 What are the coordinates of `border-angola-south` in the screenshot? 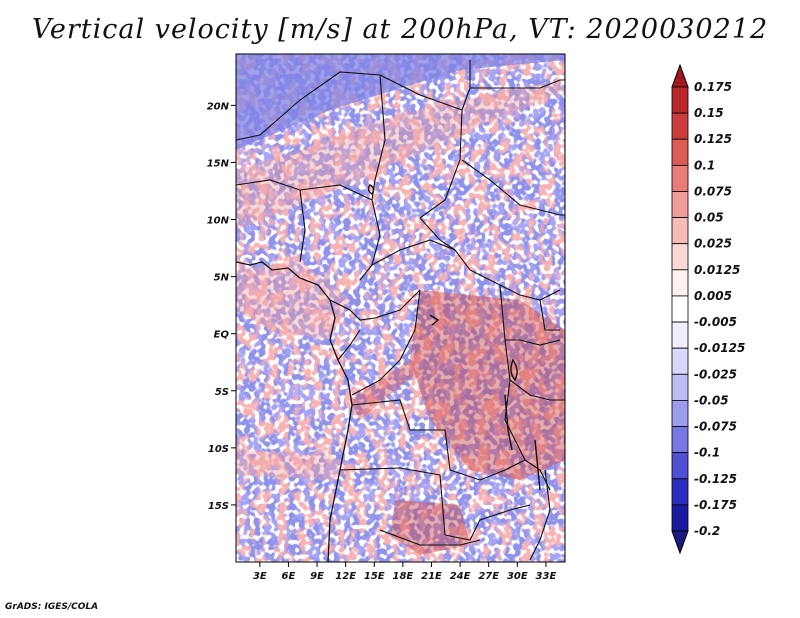 It's located at (392, 501).